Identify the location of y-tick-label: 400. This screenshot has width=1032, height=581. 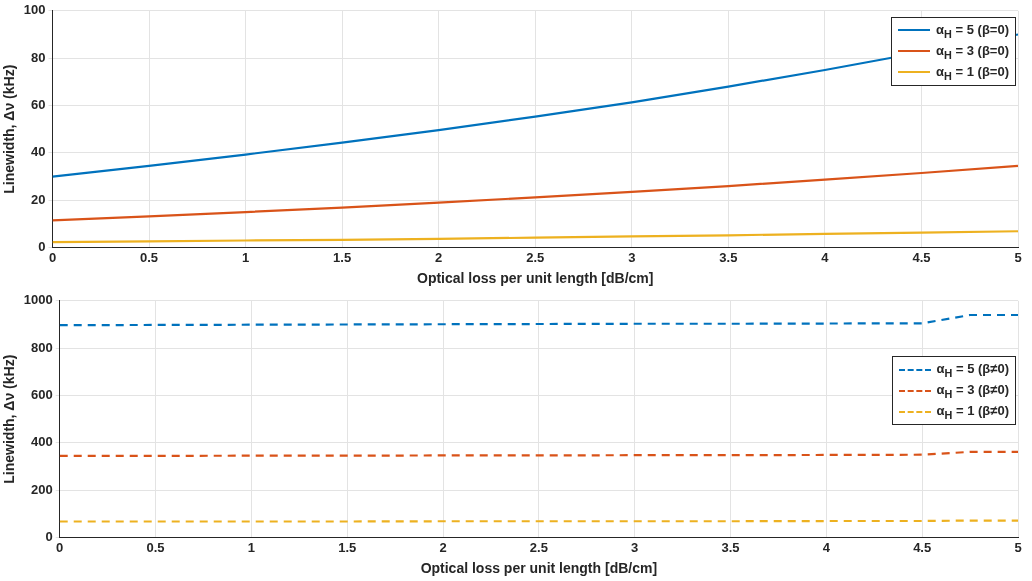
(42, 442).